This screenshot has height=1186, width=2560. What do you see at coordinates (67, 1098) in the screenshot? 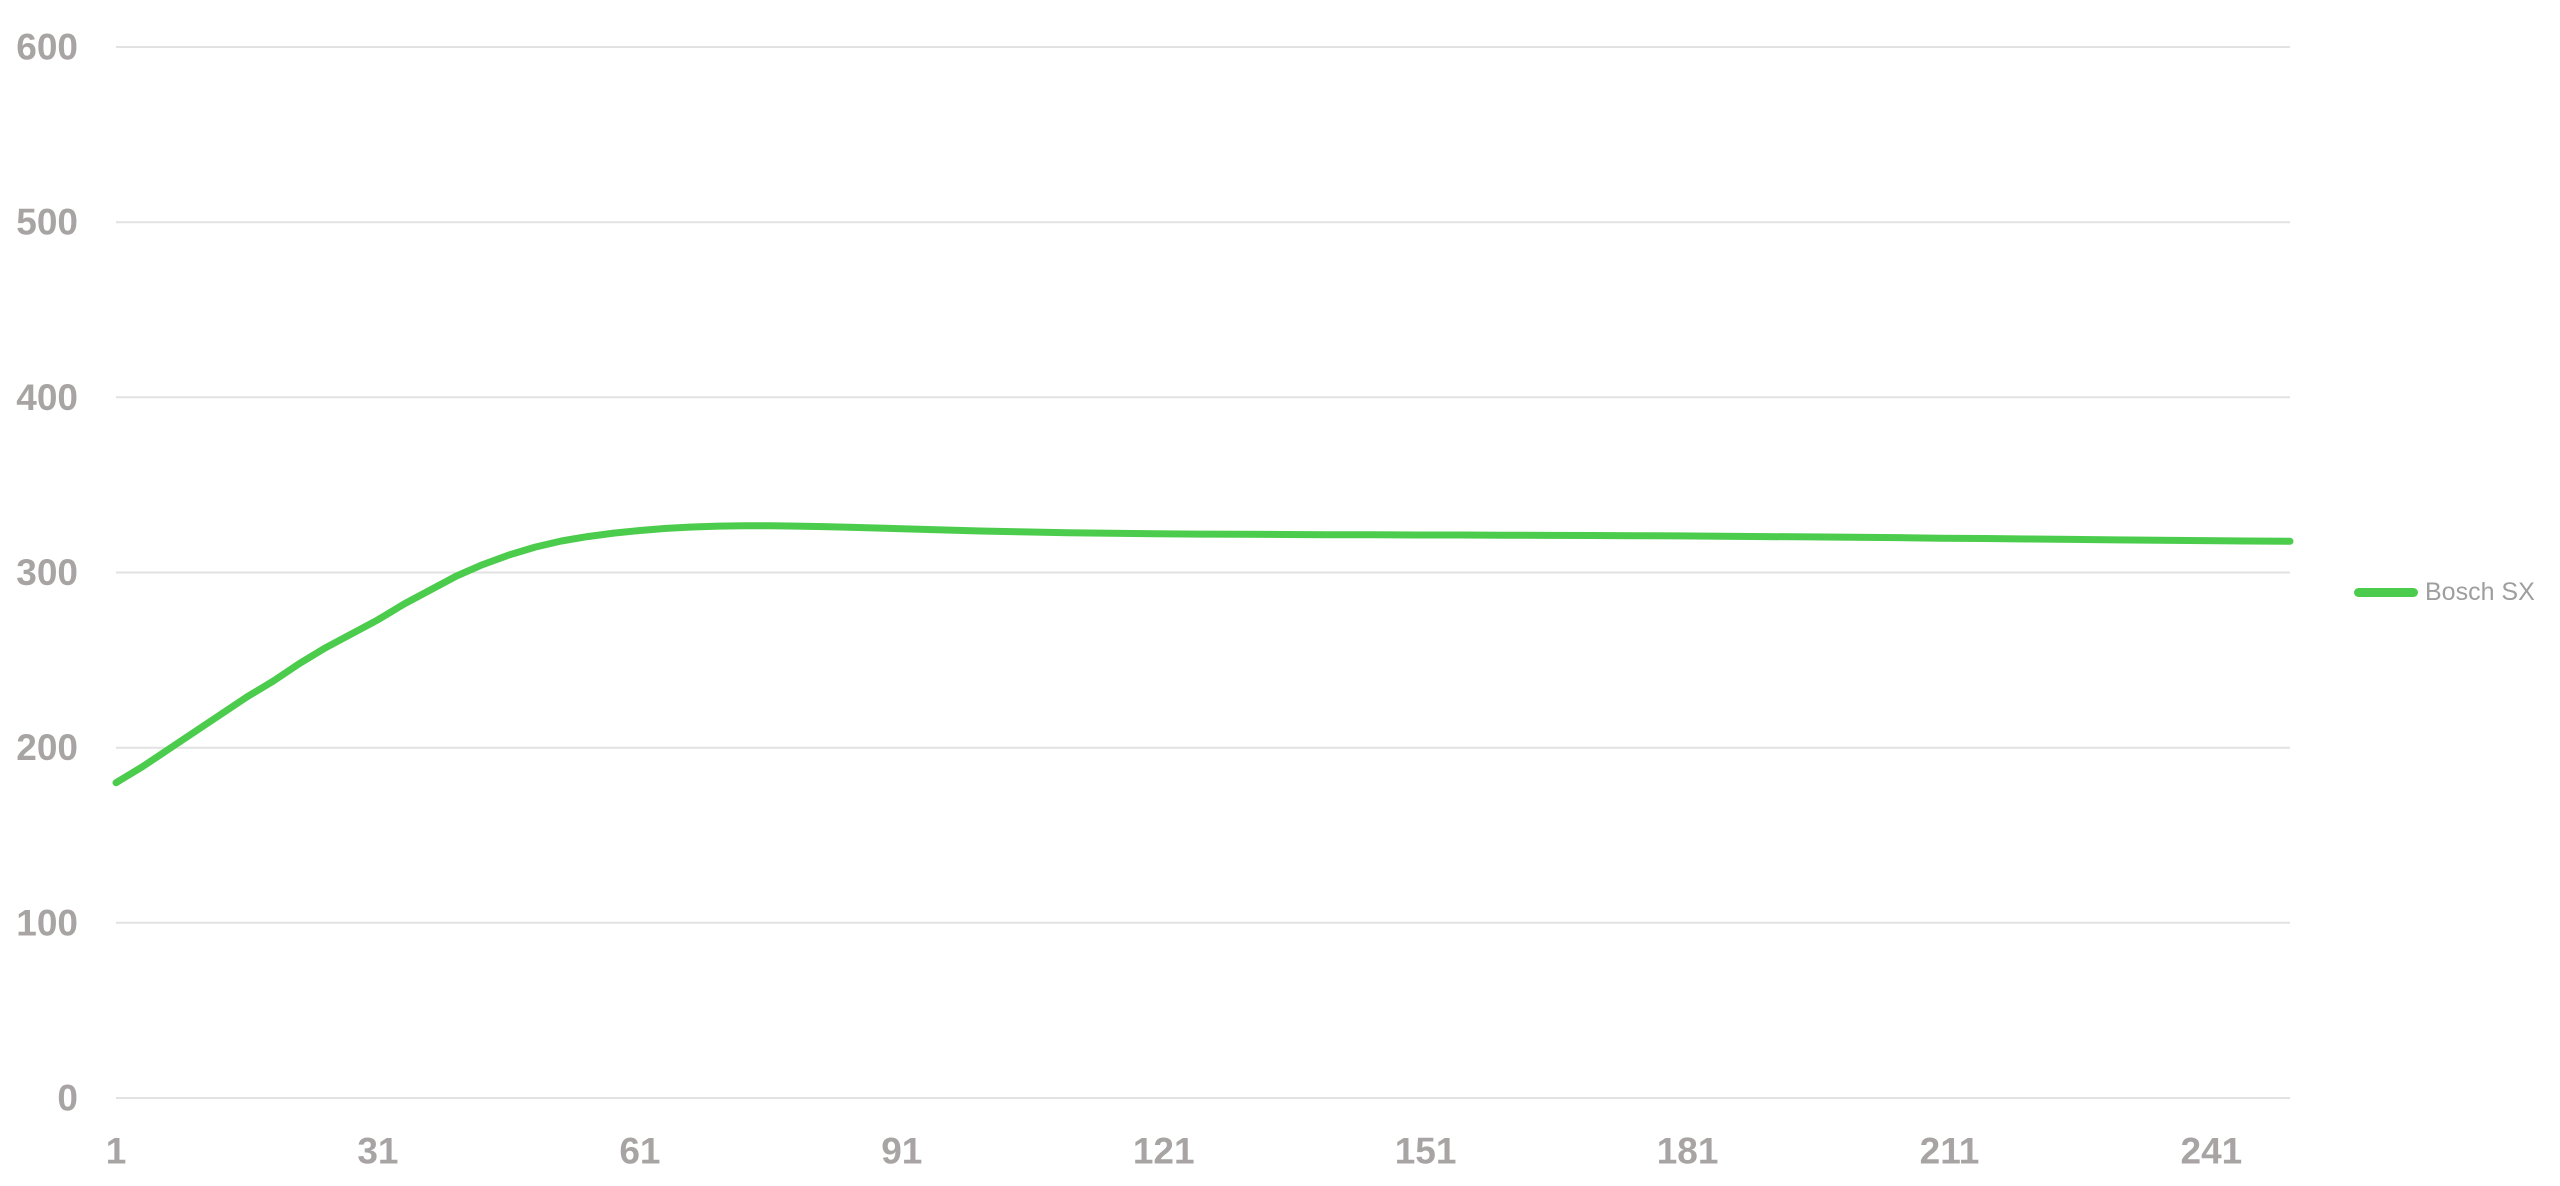
I see `y-axis-tick-label-0: 0` at bounding box center [67, 1098].